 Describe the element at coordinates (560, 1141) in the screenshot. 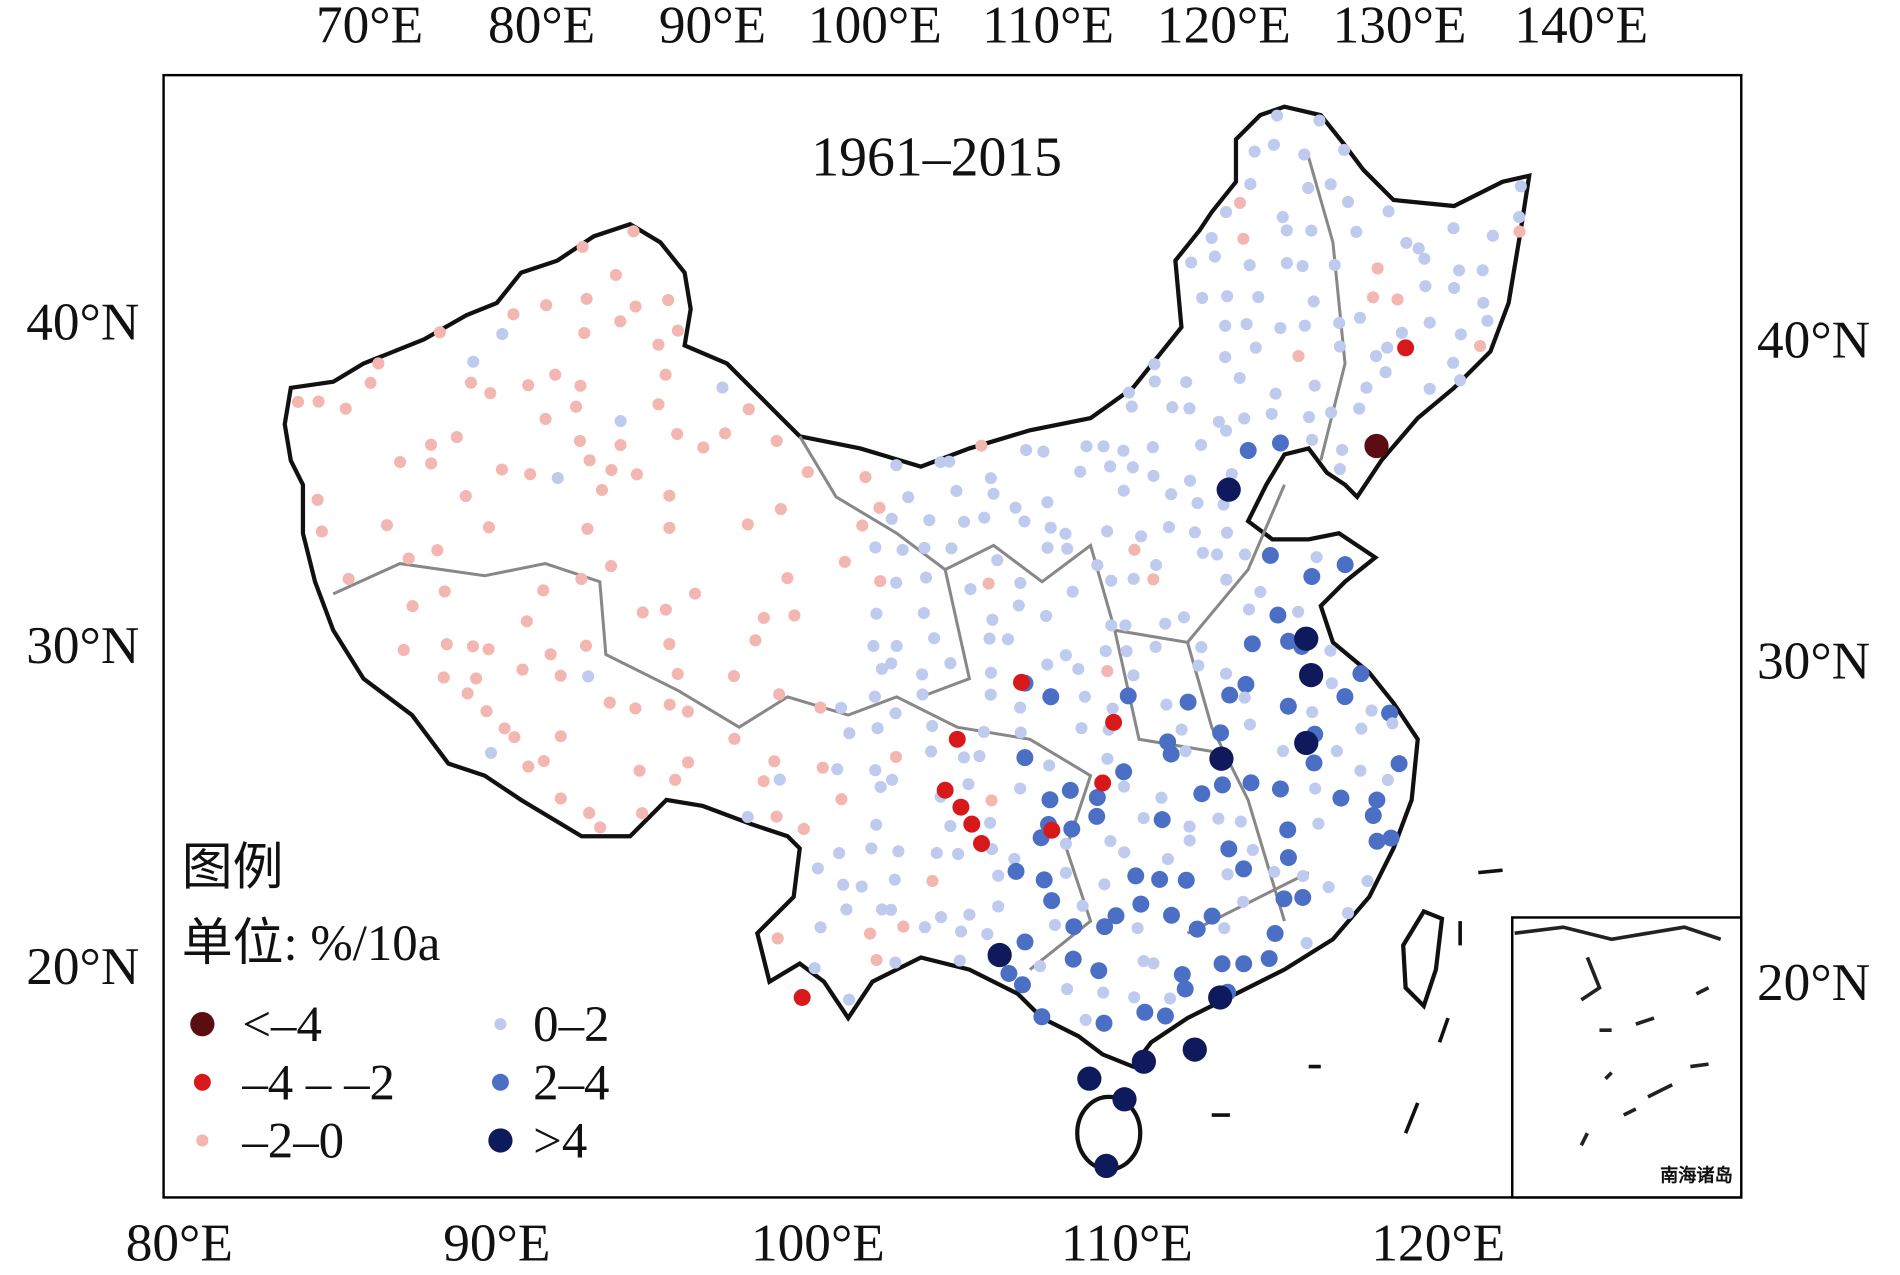

I see `legend-label: >4` at that location.